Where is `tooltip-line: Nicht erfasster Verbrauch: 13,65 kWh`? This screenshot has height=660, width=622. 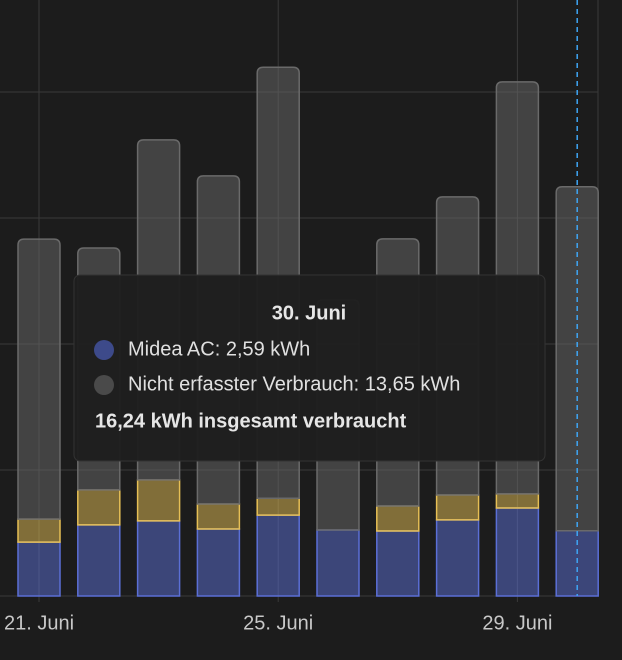 tooltip-line: Nicht erfasster Verbrauch: 13,65 kWh is located at coordinates (294, 384).